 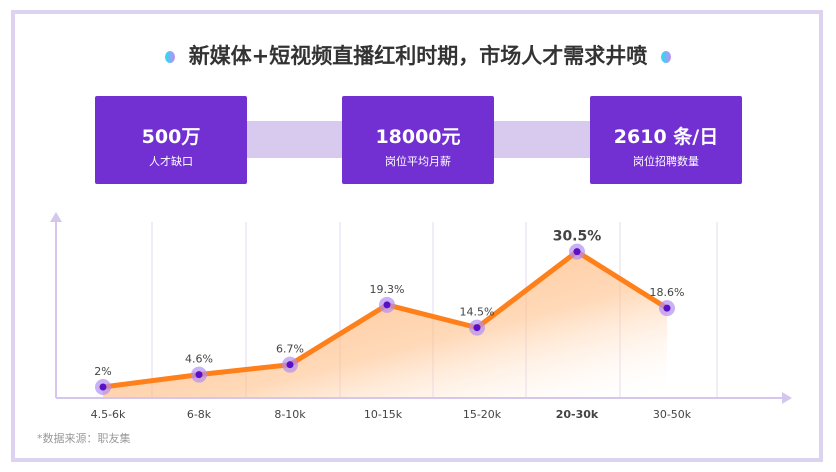 I want to click on stat-label: 岗位平均月薪, so click(x=418, y=161).